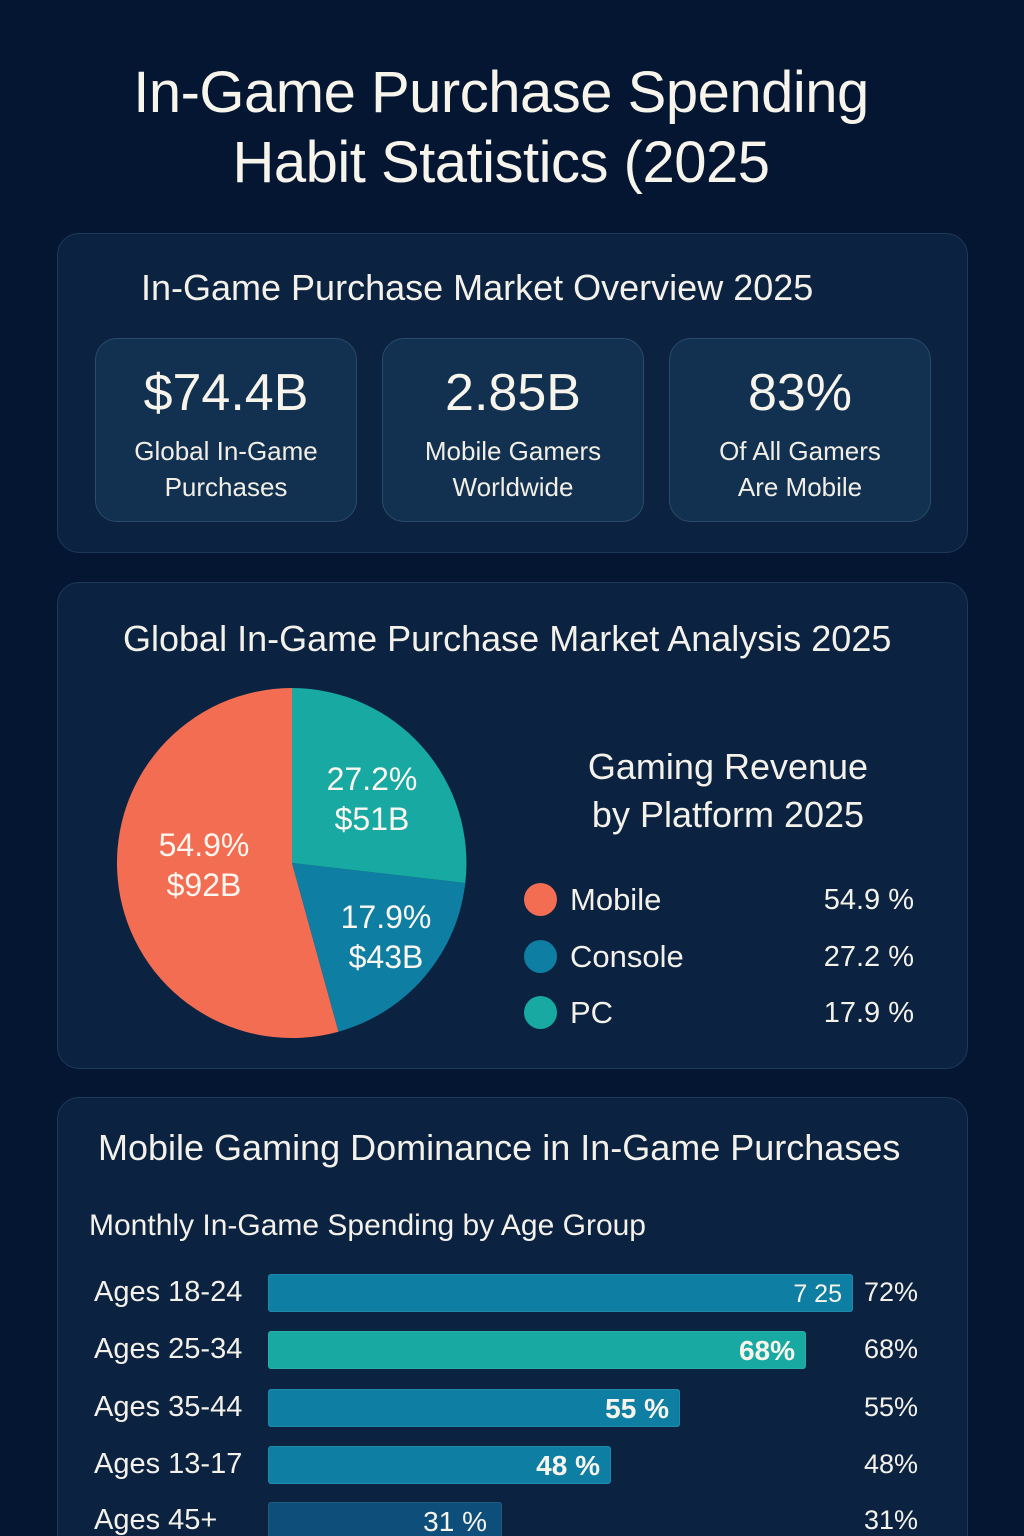 The height and width of the screenshot is (1536, 1024). Describe the element at coordinates (719, 957) in the screenshot. I see `legend-item-console: Console 27.2 %` at that location.